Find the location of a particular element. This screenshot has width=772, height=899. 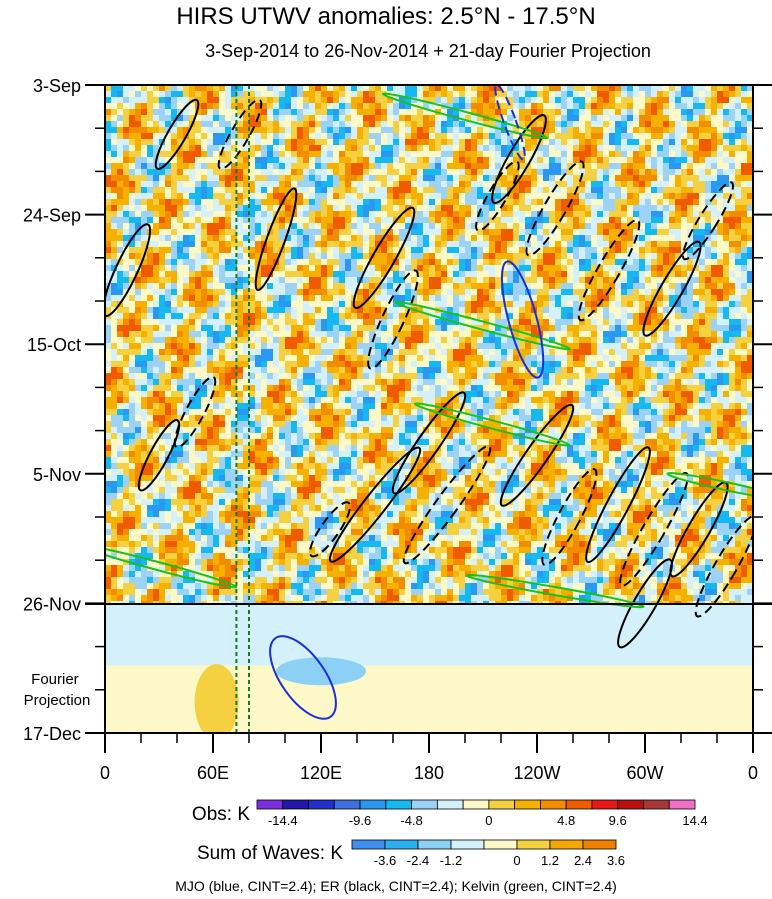

field-cell-1957 is located at coordinates (678, 214).